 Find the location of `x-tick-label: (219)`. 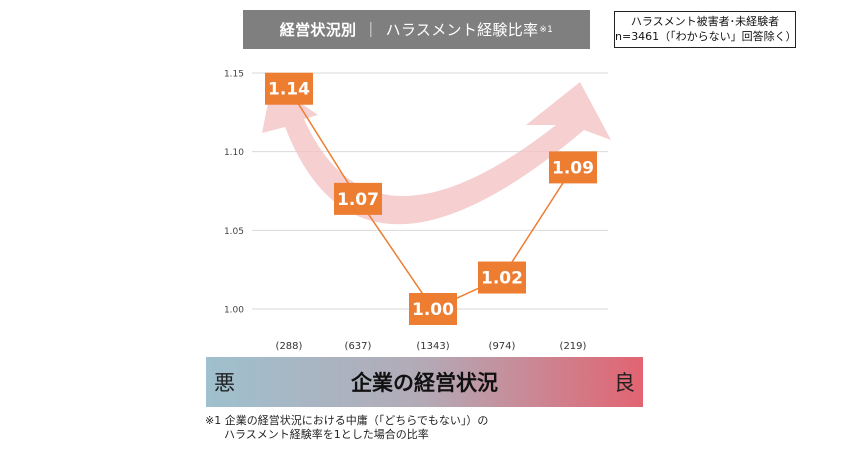

x-tick-label: (219) is located at coordinates (573, 346).